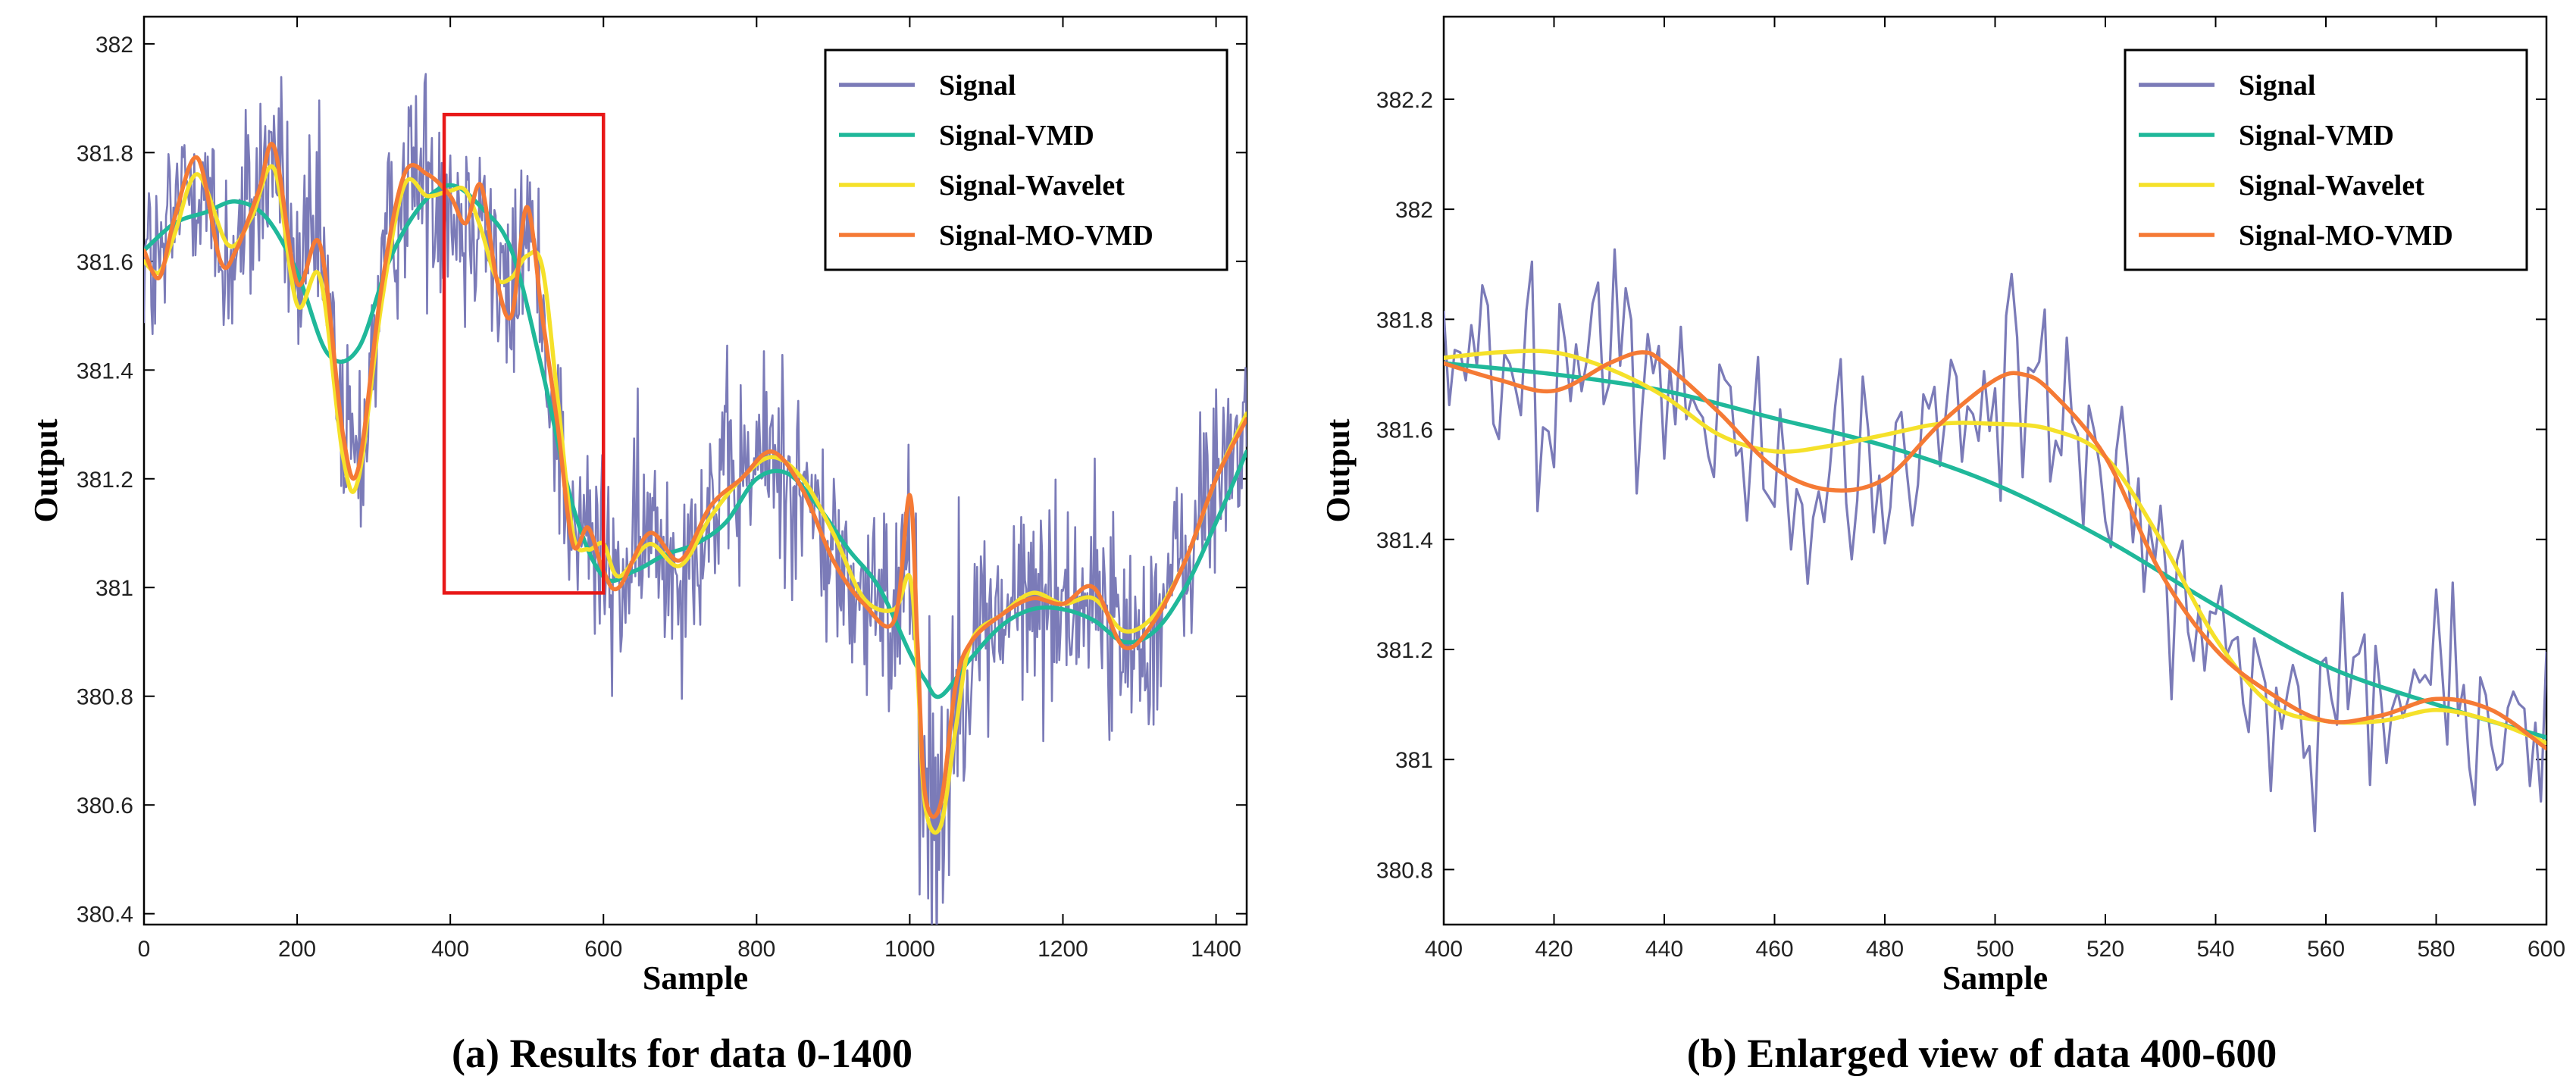 This screenshot has width=2576, height=1086. I want to click on x-tick-label: 480, so click(1885, 949).